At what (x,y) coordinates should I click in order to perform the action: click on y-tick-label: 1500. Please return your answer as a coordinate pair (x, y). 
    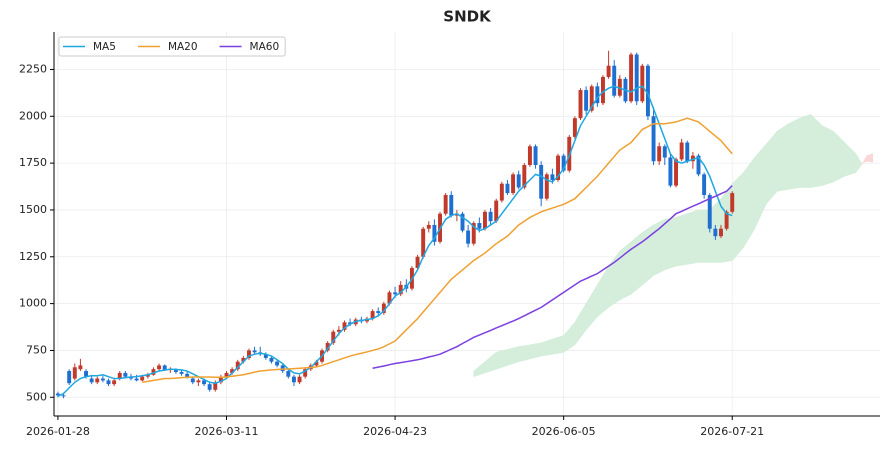
    Looking at the image, I should click on (33, 209).